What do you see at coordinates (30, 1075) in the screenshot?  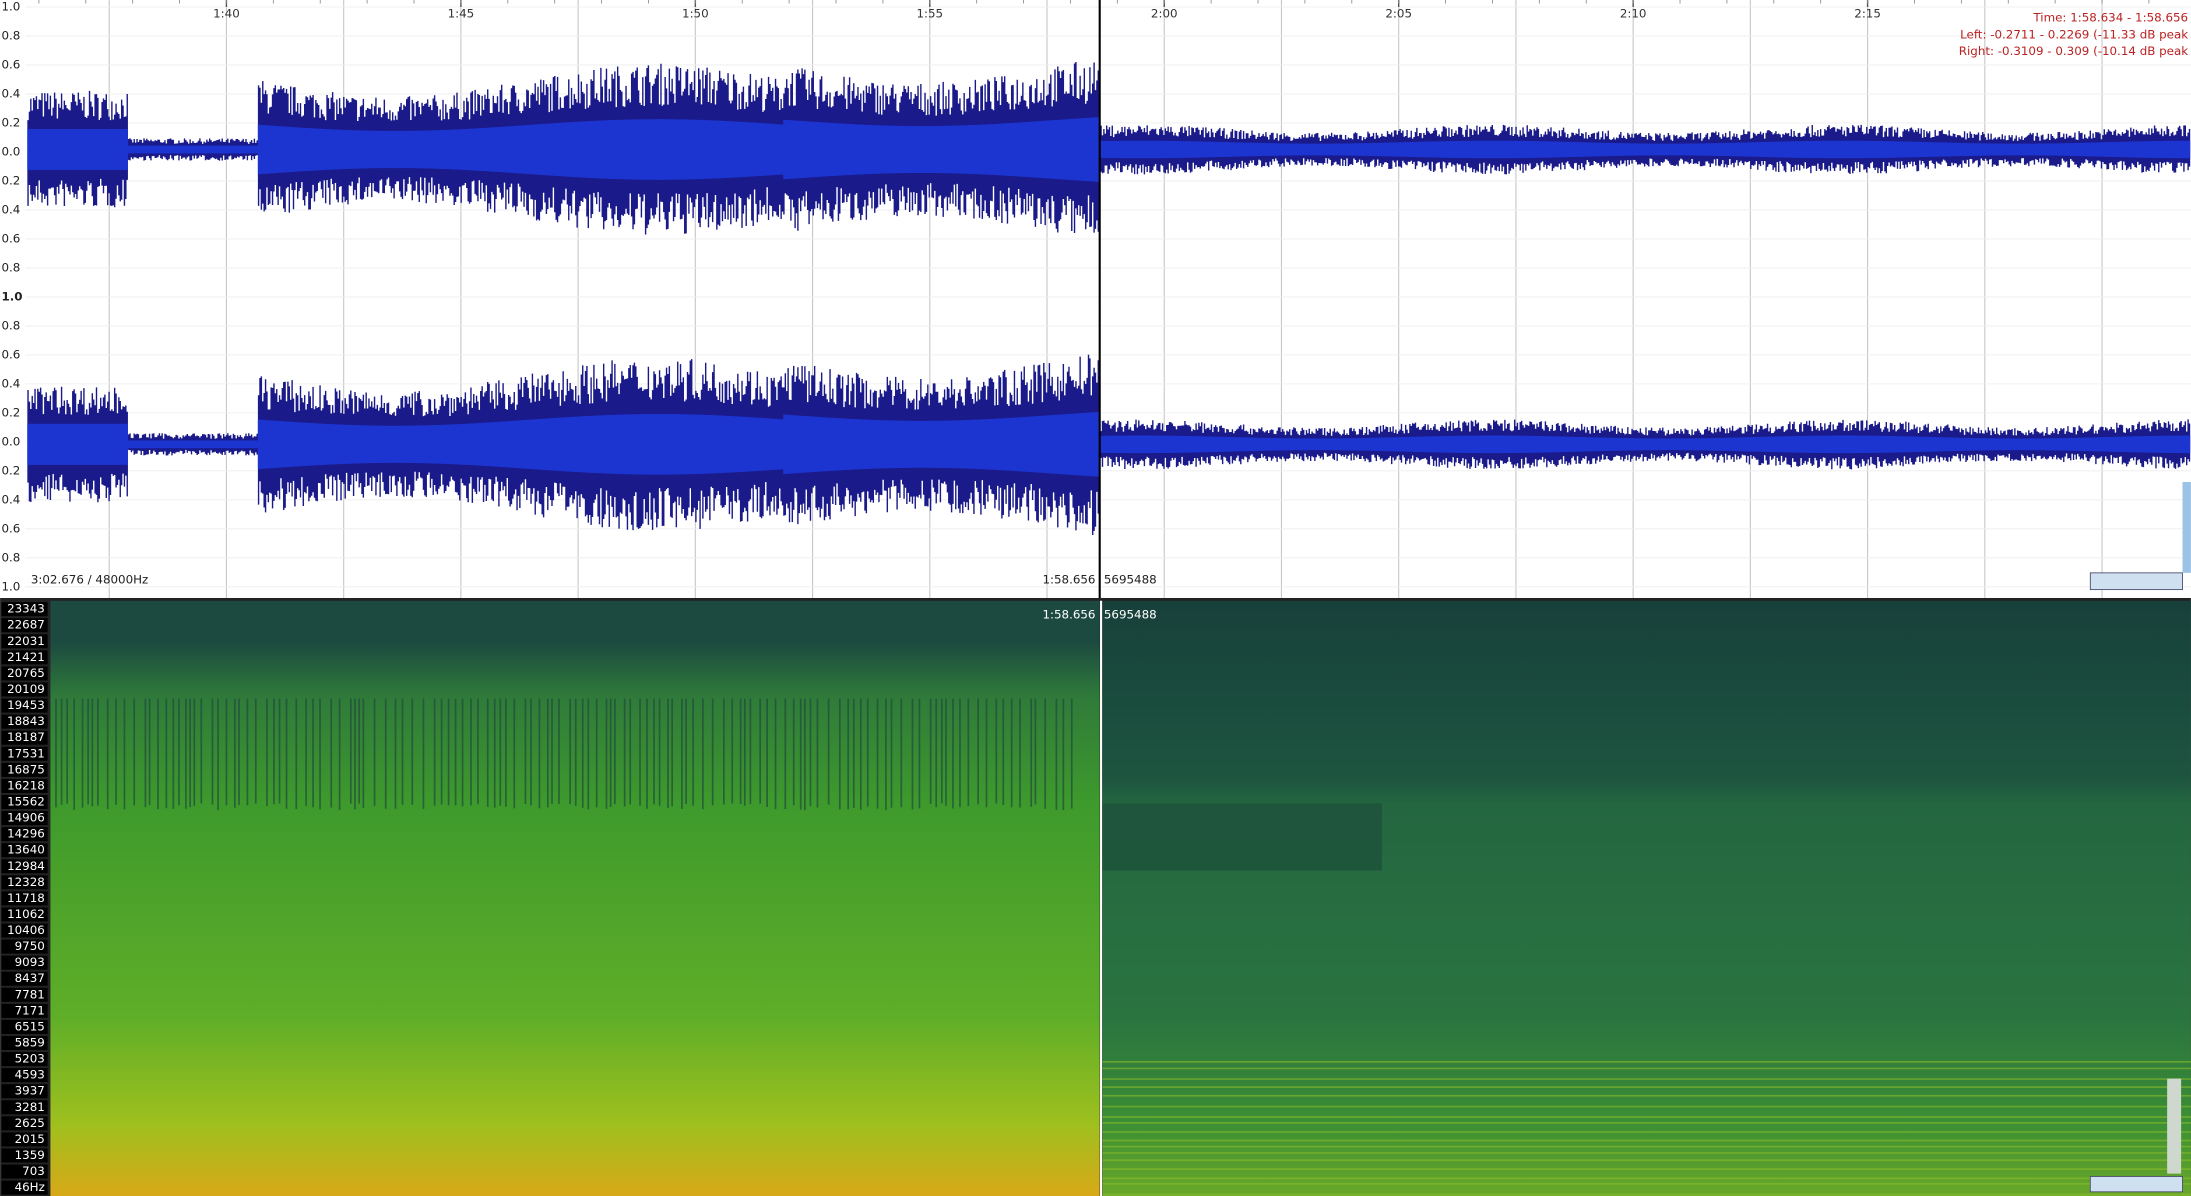 I see `frequency-label: 4593` at bounding box center [30, 1075].